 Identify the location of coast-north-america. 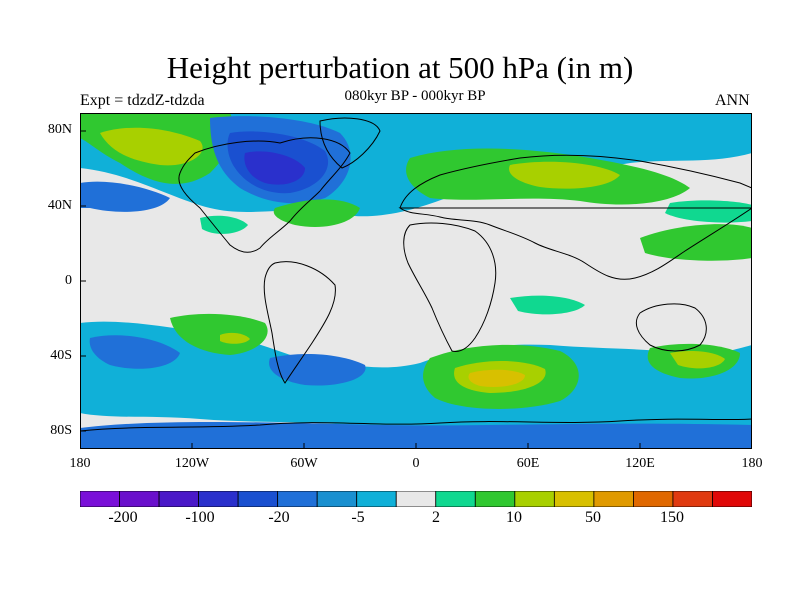
(264, 195).